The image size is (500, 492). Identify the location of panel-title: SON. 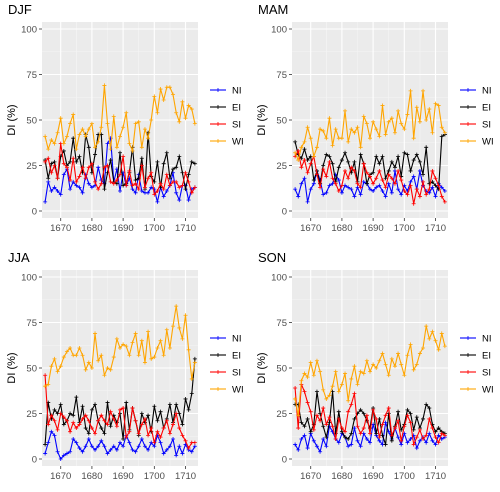
(272, 257).